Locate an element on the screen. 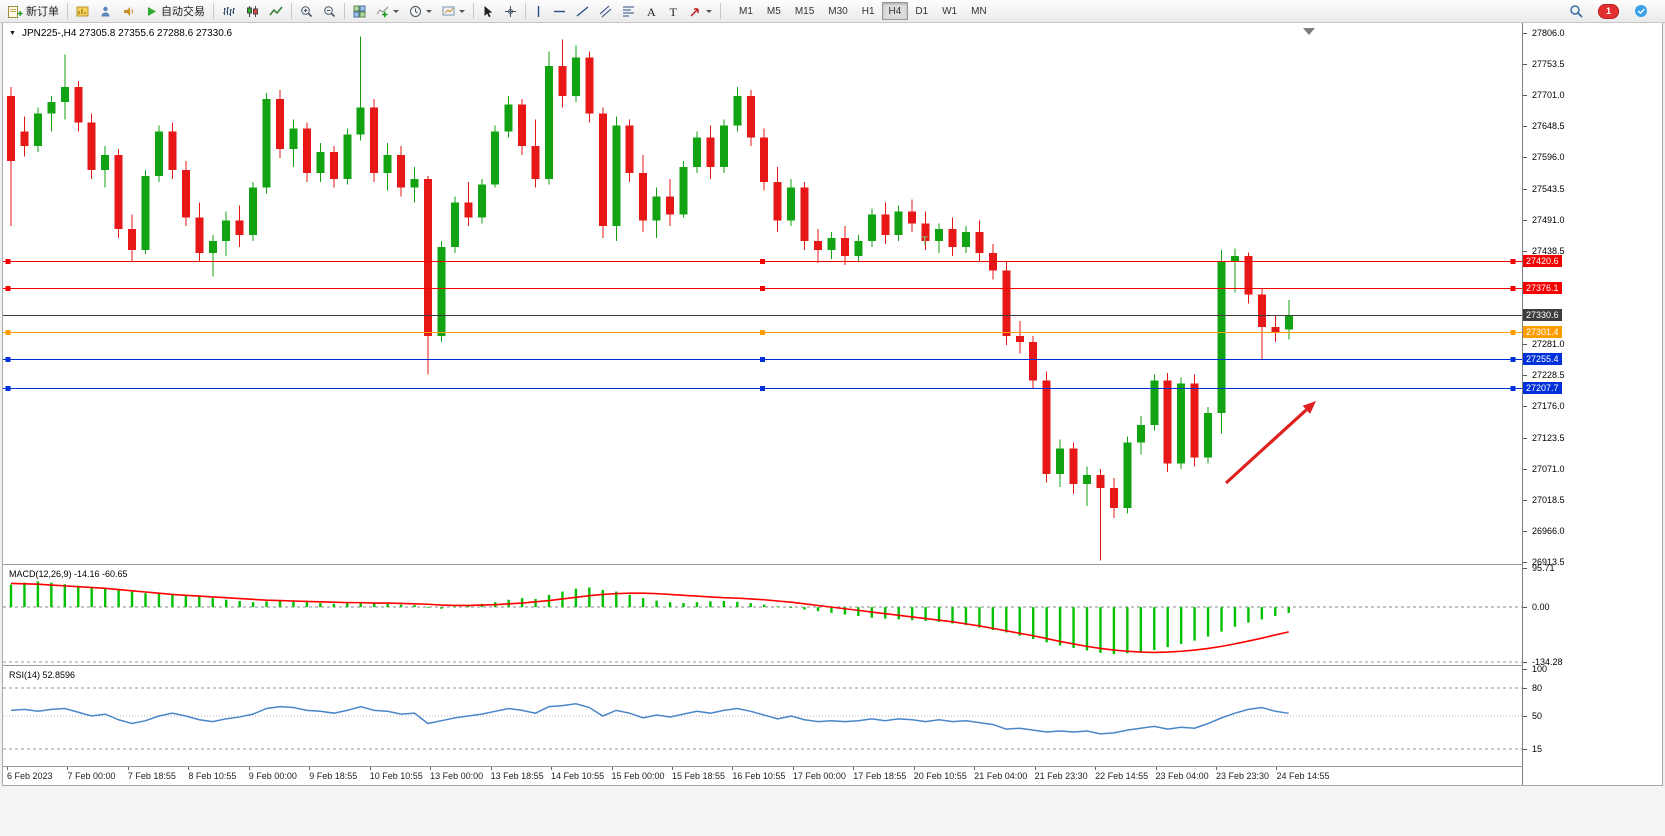 The height and width of the screenshot is (836, 1665). collapse-arrow-icon: ▼ is located at coordinates (12, 33).